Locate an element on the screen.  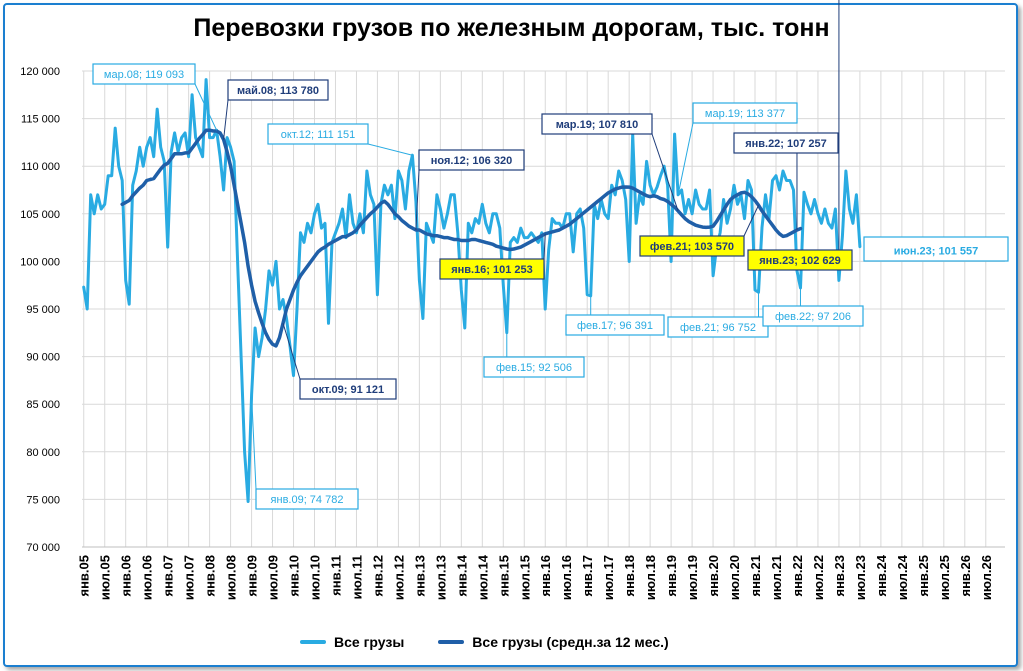
x-tick-label: янв.06 is located at coordinates (126, 576).